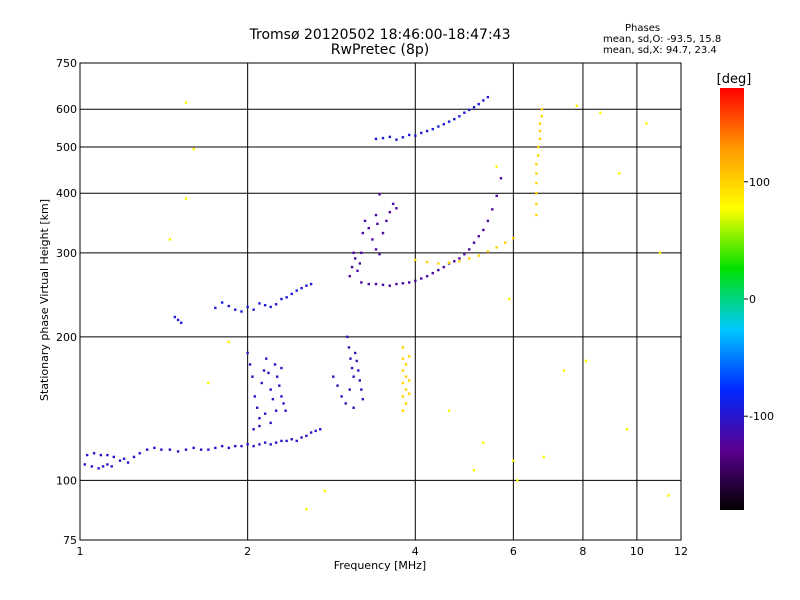  Describe the element at coordinates (660, 50) in the screenshot. I see `phase-stats-x: mean, sd,X: 94.7, 23.4` at that location.